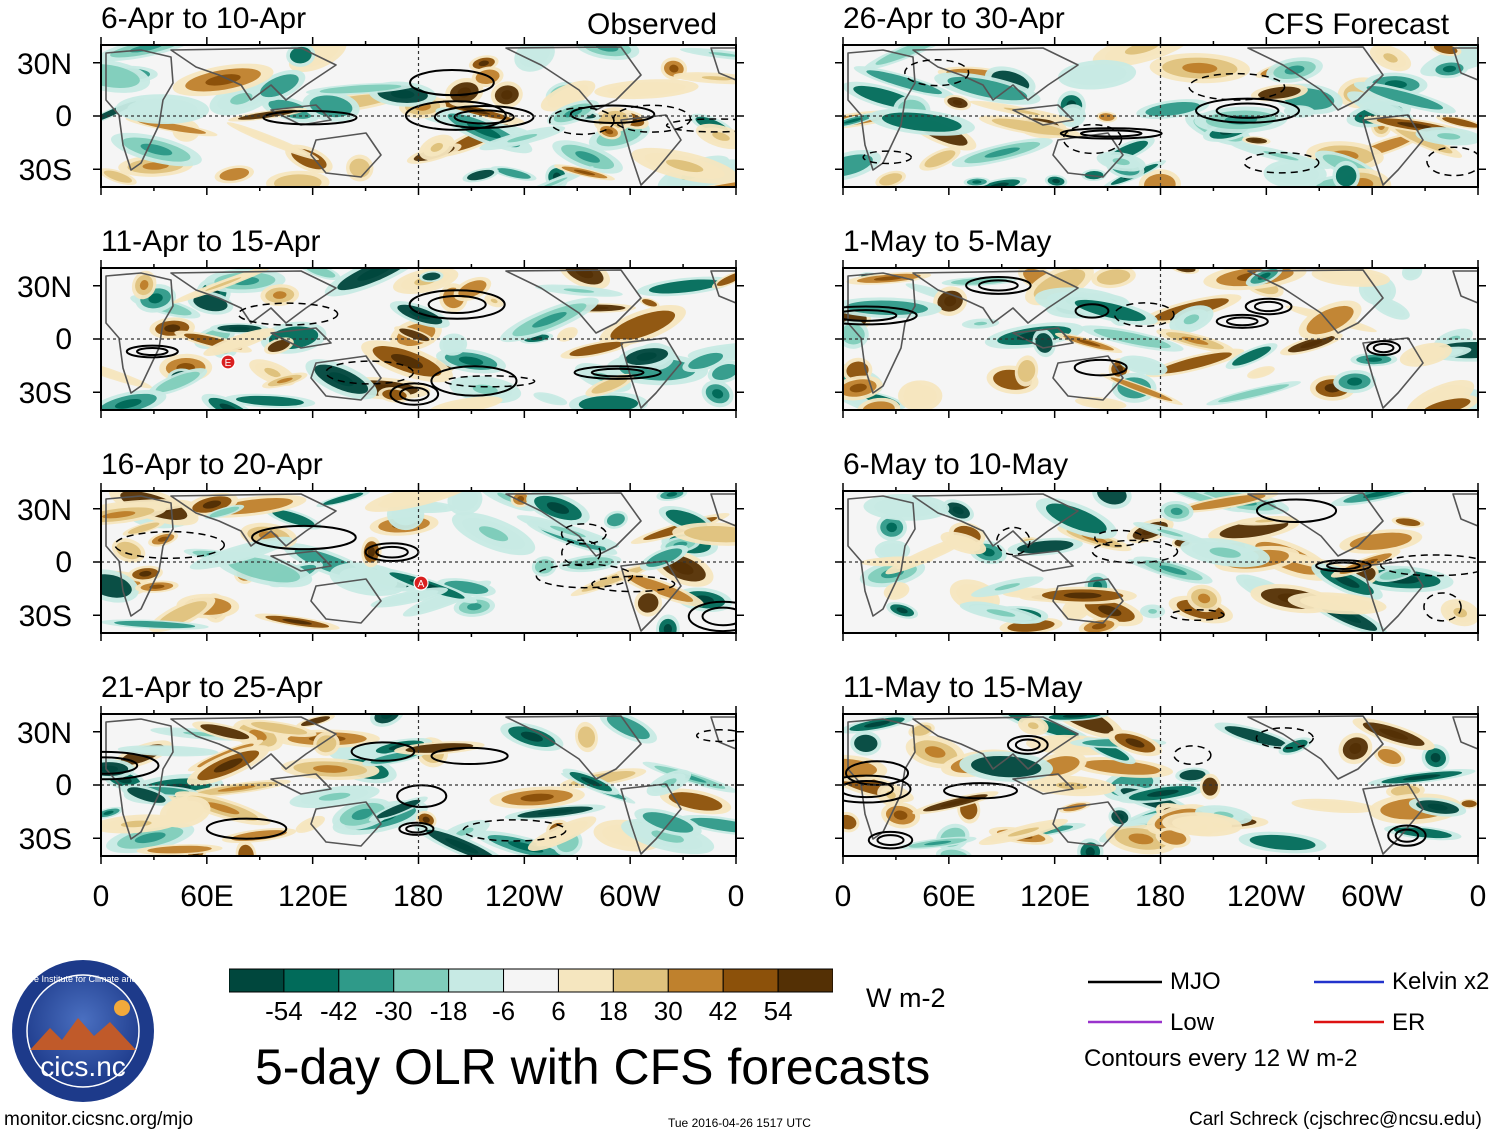  What do you see at coordinates (44, 287) in the screenshot?
I see `y-tick-label: 30N` at bounding box center [44, 287].